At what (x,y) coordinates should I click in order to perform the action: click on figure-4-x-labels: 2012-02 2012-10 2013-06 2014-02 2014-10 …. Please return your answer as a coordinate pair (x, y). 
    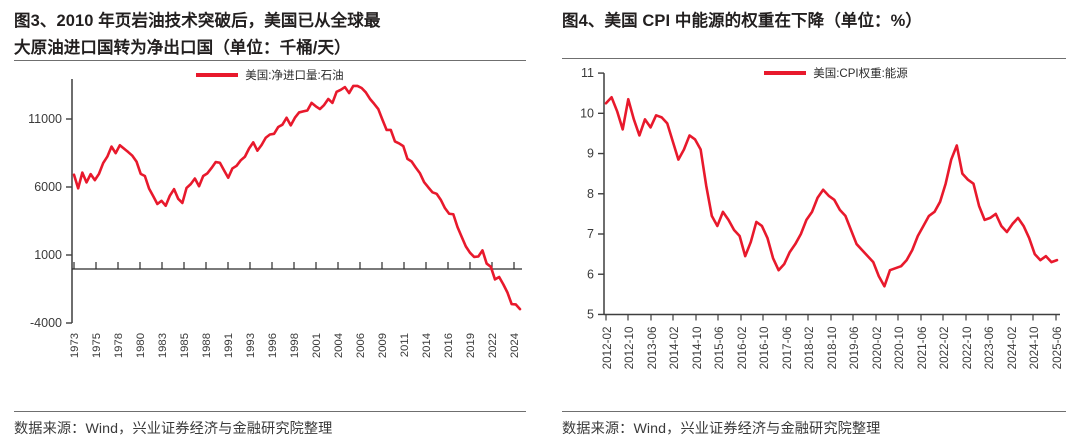
    Looking at the image, I should click on (832, 347).